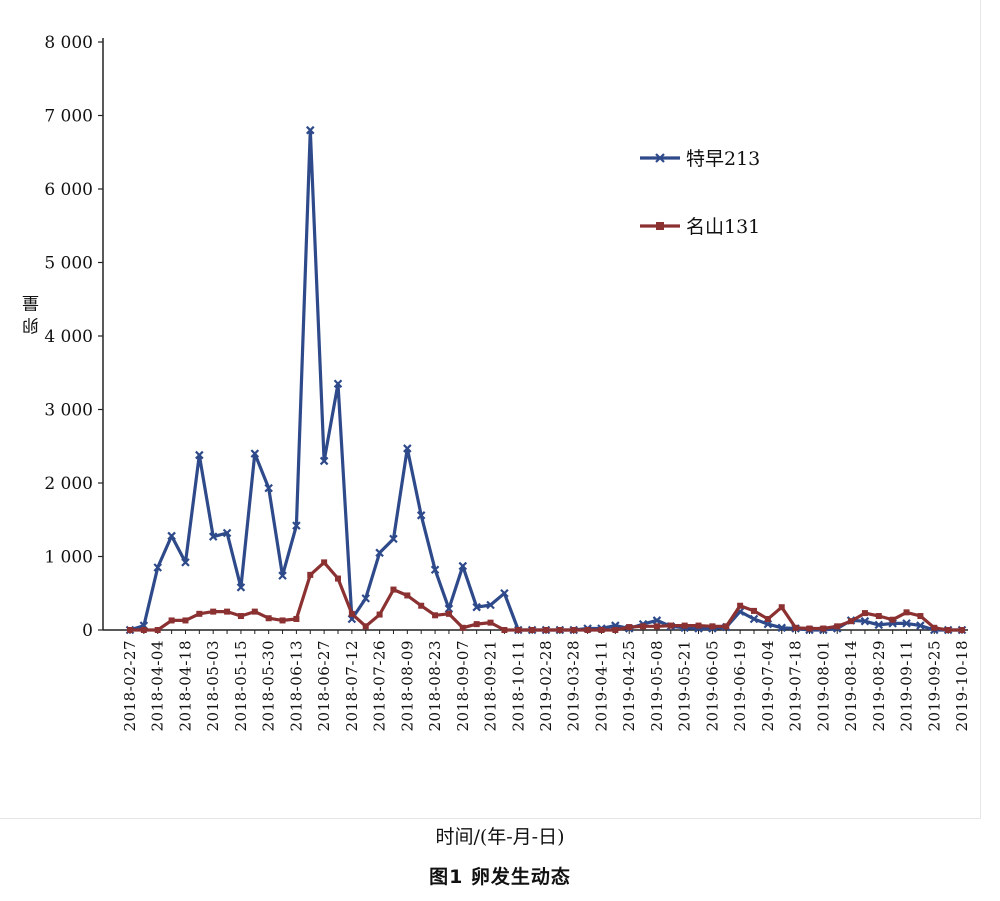 The image size is (1000, 901). What do you see at coordinates (851, 685) in the screenshot?
I see `x-tick-label: 2019-08-14` at bounding box center [851, 685].